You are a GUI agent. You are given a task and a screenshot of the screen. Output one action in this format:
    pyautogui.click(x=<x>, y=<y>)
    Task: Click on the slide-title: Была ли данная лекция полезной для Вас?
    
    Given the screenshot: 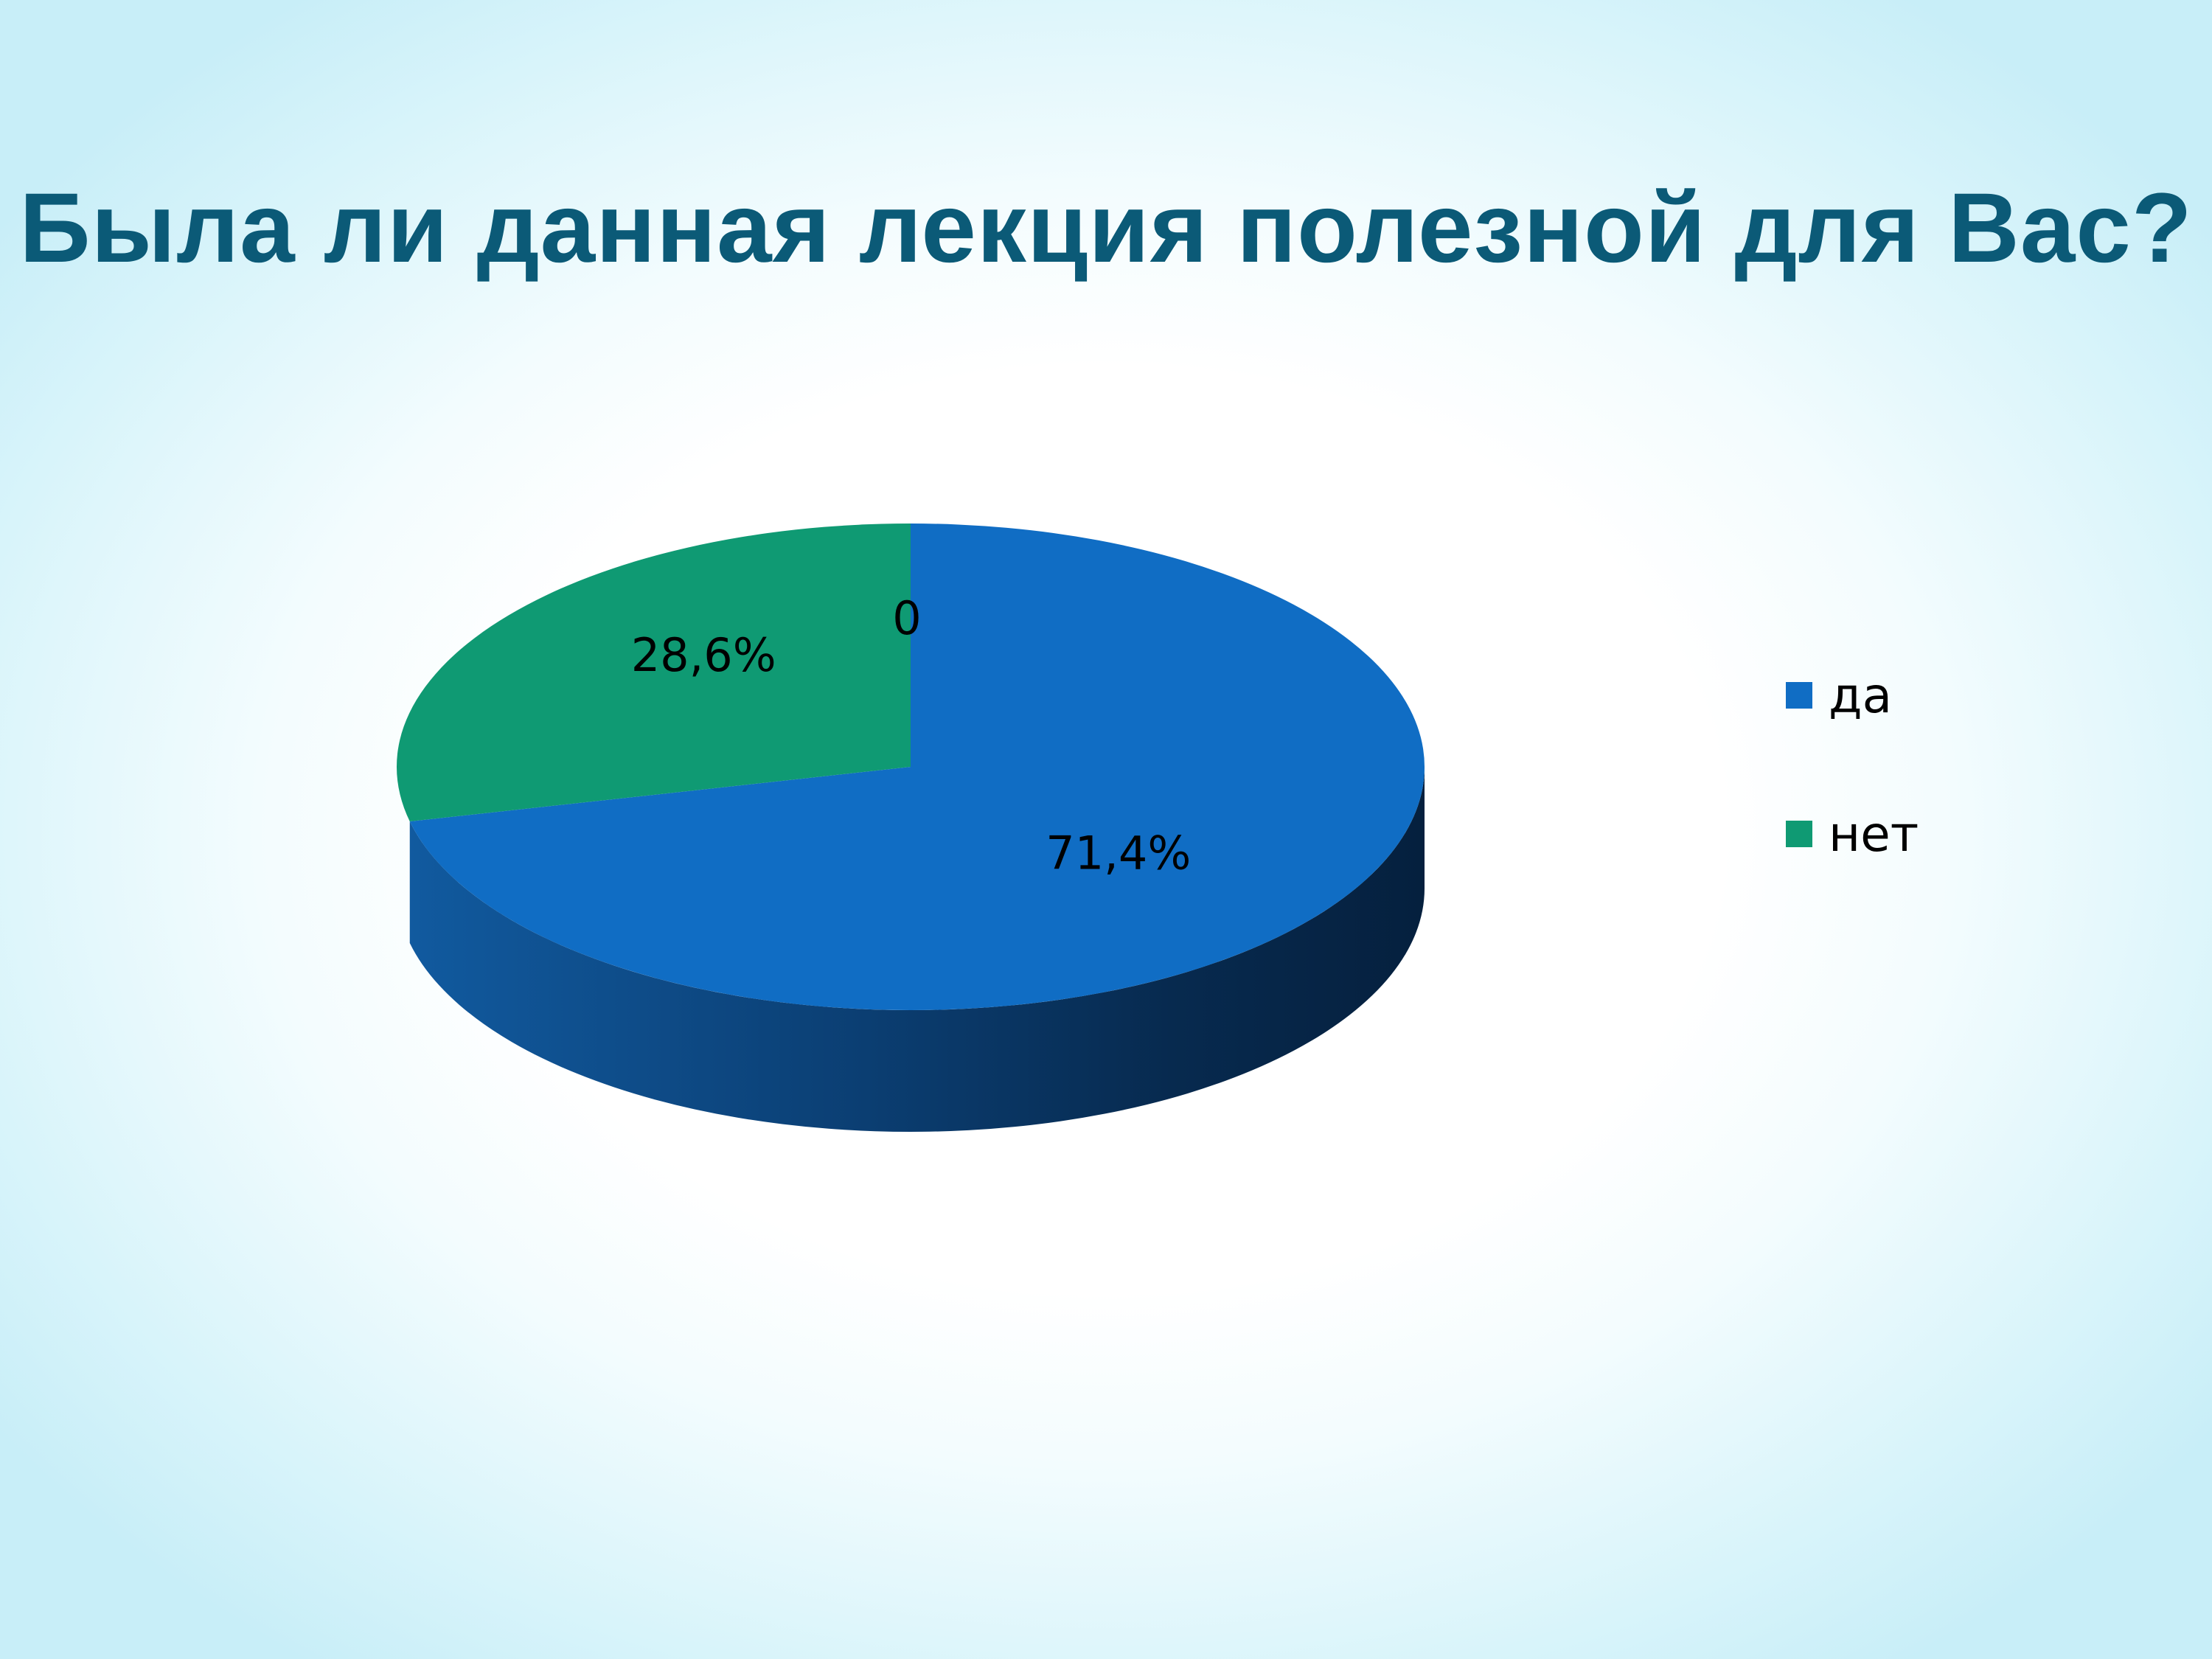 What is the action you would take?
    pyautogui.click(x=1106, y=228)
    